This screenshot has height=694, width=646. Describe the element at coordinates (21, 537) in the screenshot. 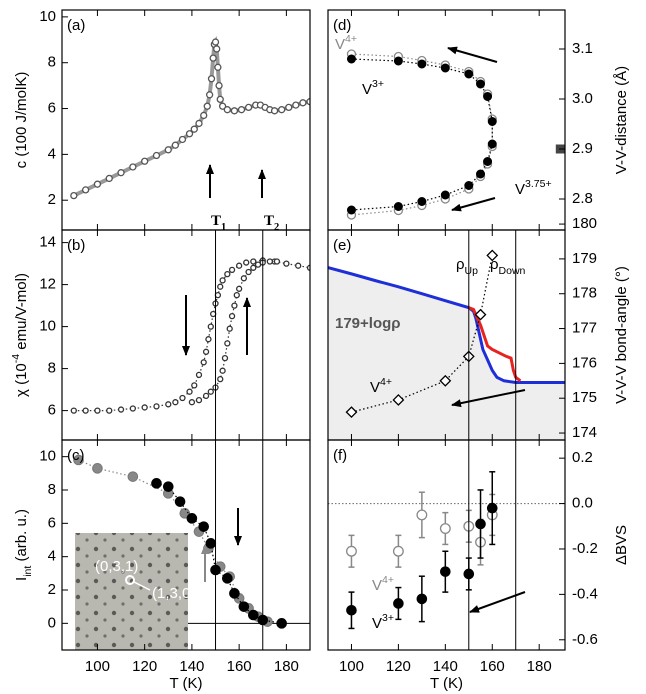

I see `text-part: (arb. u.)` at that location.